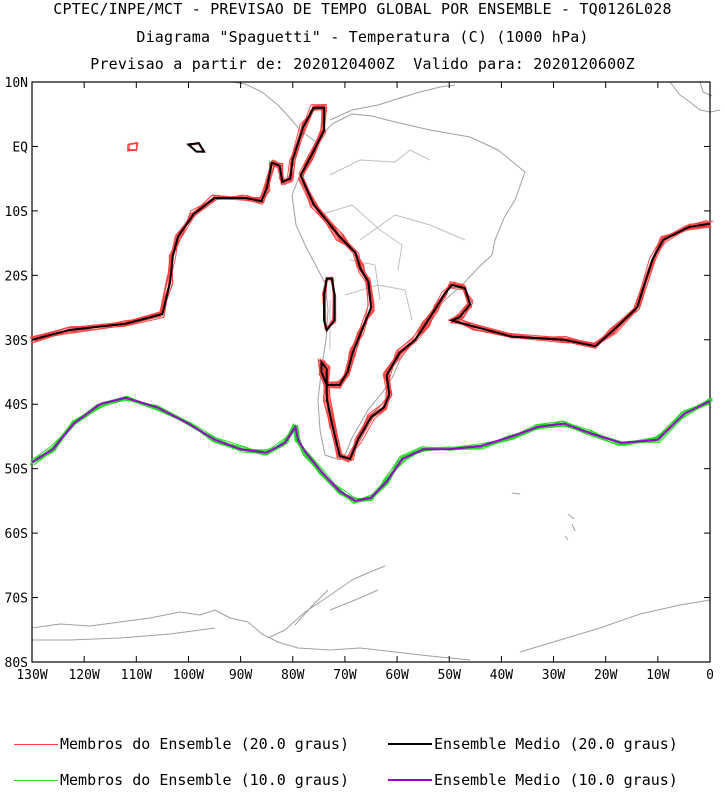 The width and height of the screenshot is (725, 792). What do you see at coordinates (204, 744) in the screenshot?
I see `legend-label-member20: Membros do Ensemble (20.0 graus)` at bounding box center [204, 744].